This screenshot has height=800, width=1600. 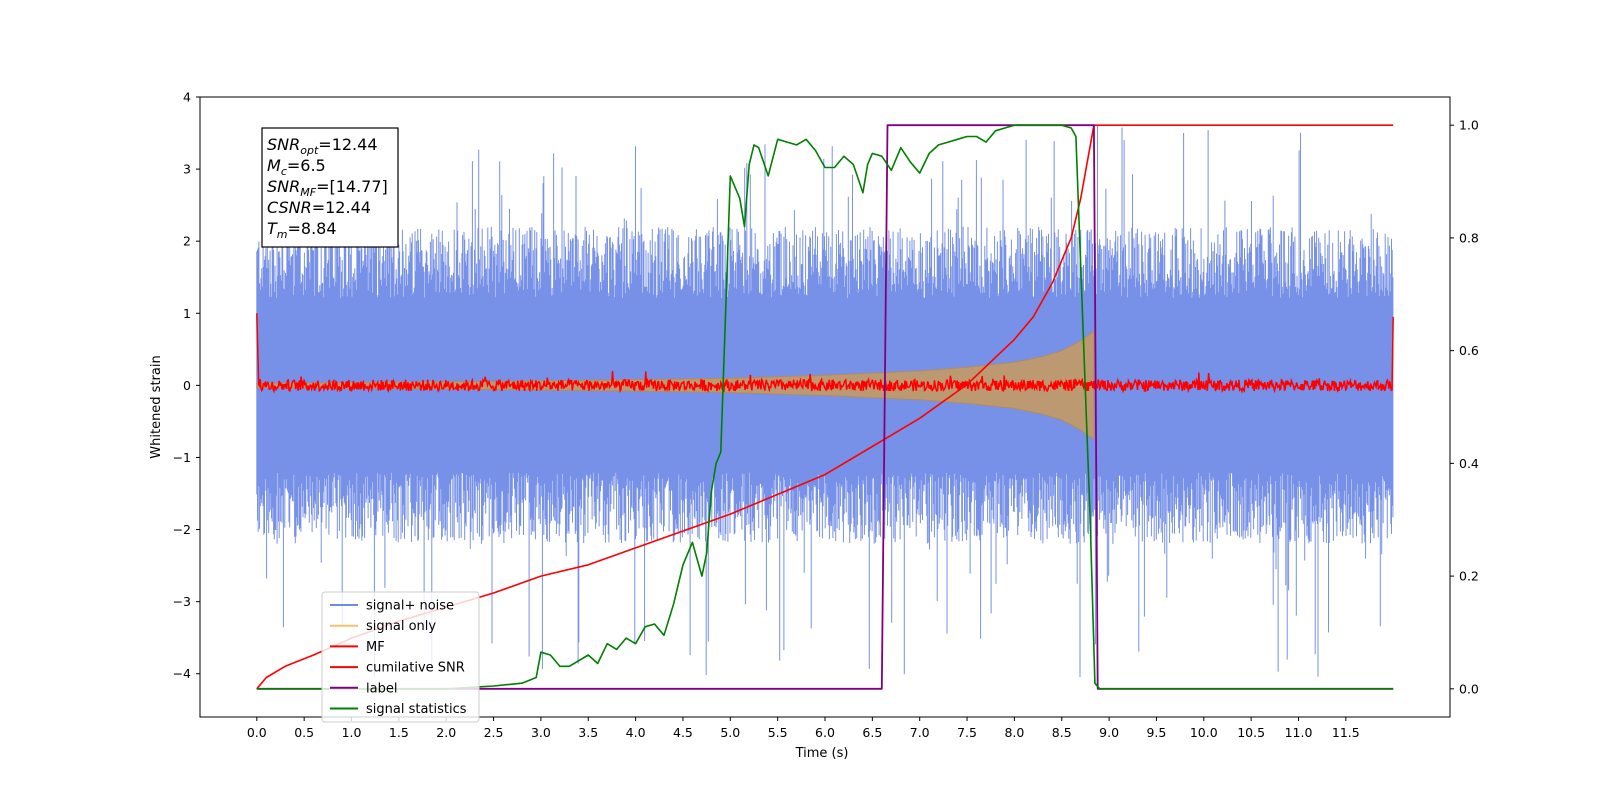 I want to click on annotation-line: Mc=6.5, so click(x=296, y=167).